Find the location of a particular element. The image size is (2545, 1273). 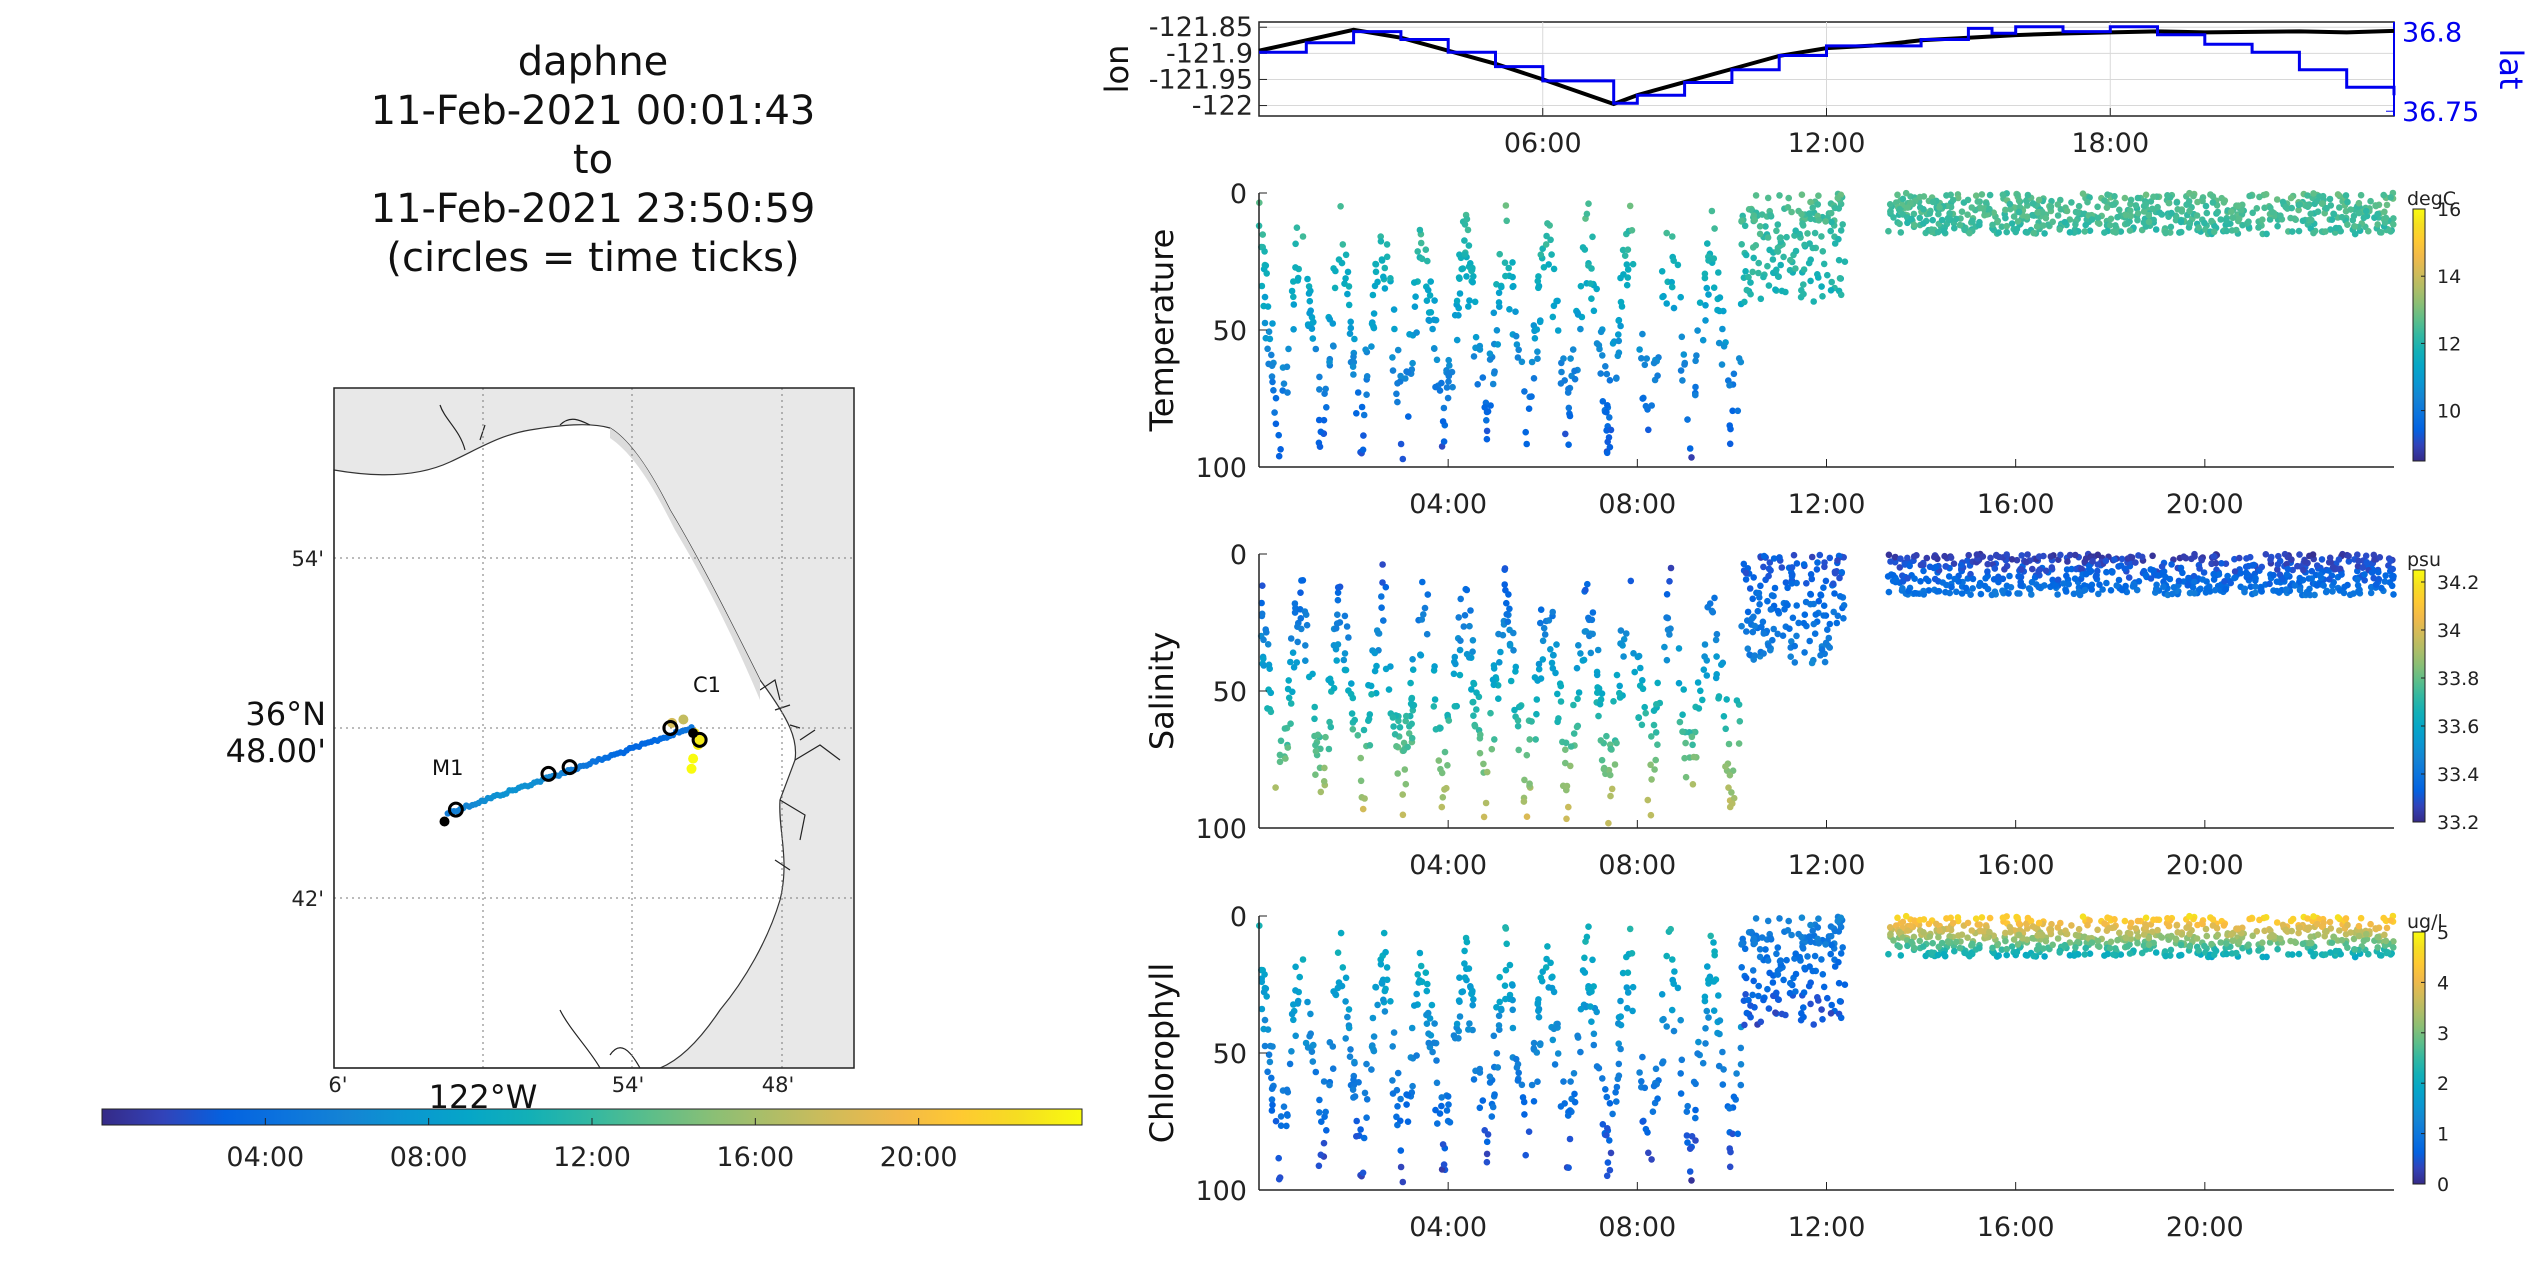

map-lon-tick-54: 54' is located at coordinates (628, 1085).